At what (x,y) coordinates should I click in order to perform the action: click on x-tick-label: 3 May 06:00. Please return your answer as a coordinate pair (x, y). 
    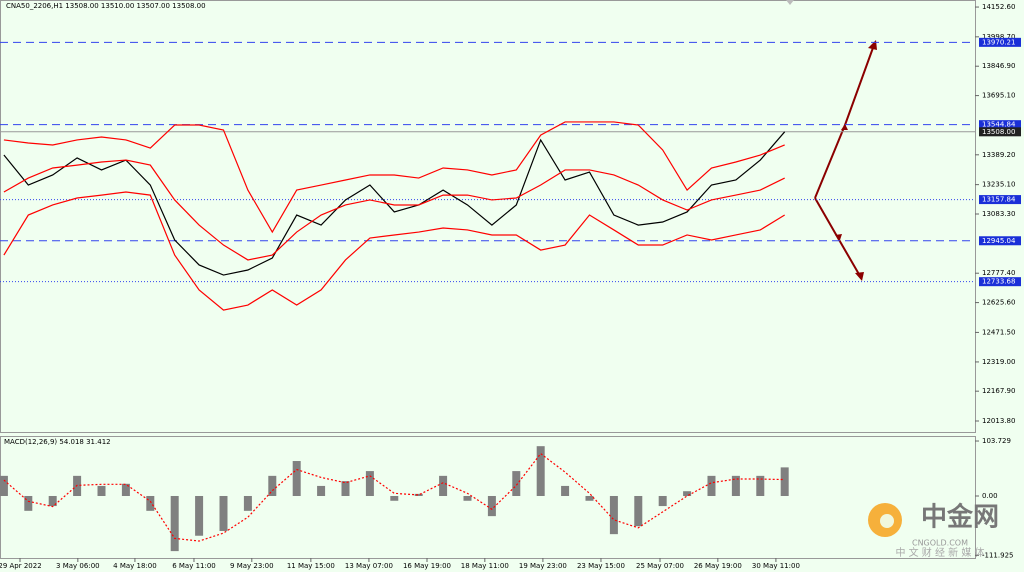
    Looking at the image, I should click on (78, 566).